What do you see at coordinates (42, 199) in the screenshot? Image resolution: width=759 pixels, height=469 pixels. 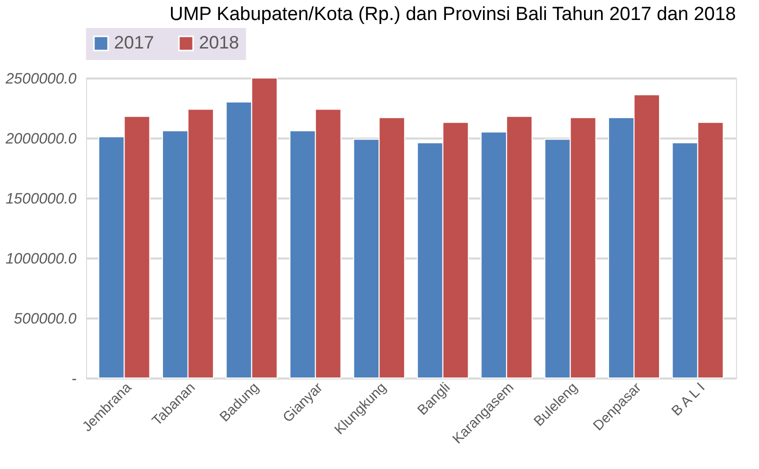 I see `y-tick-label: 1500000.0` at bounding box center [42, 199].